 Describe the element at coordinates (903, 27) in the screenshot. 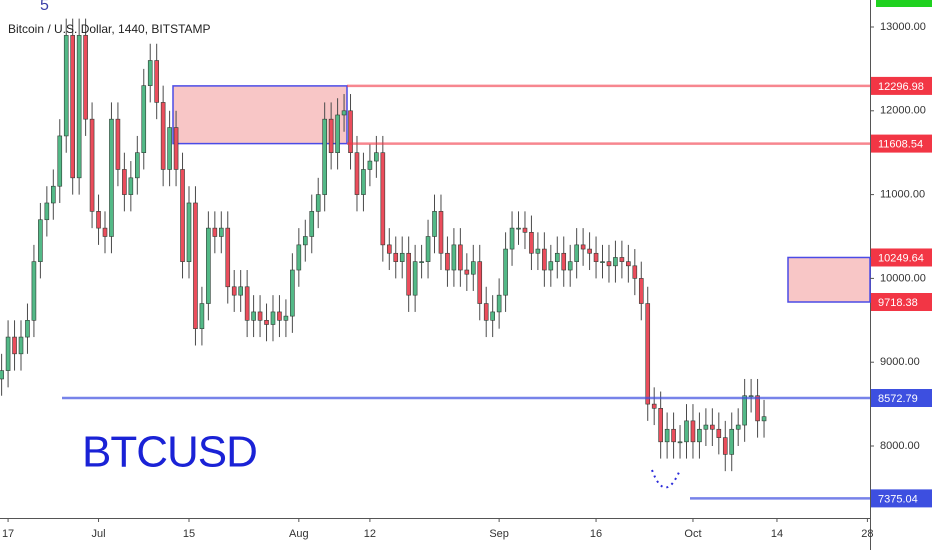

I see `y-tick-label: 13000.00` at that location.